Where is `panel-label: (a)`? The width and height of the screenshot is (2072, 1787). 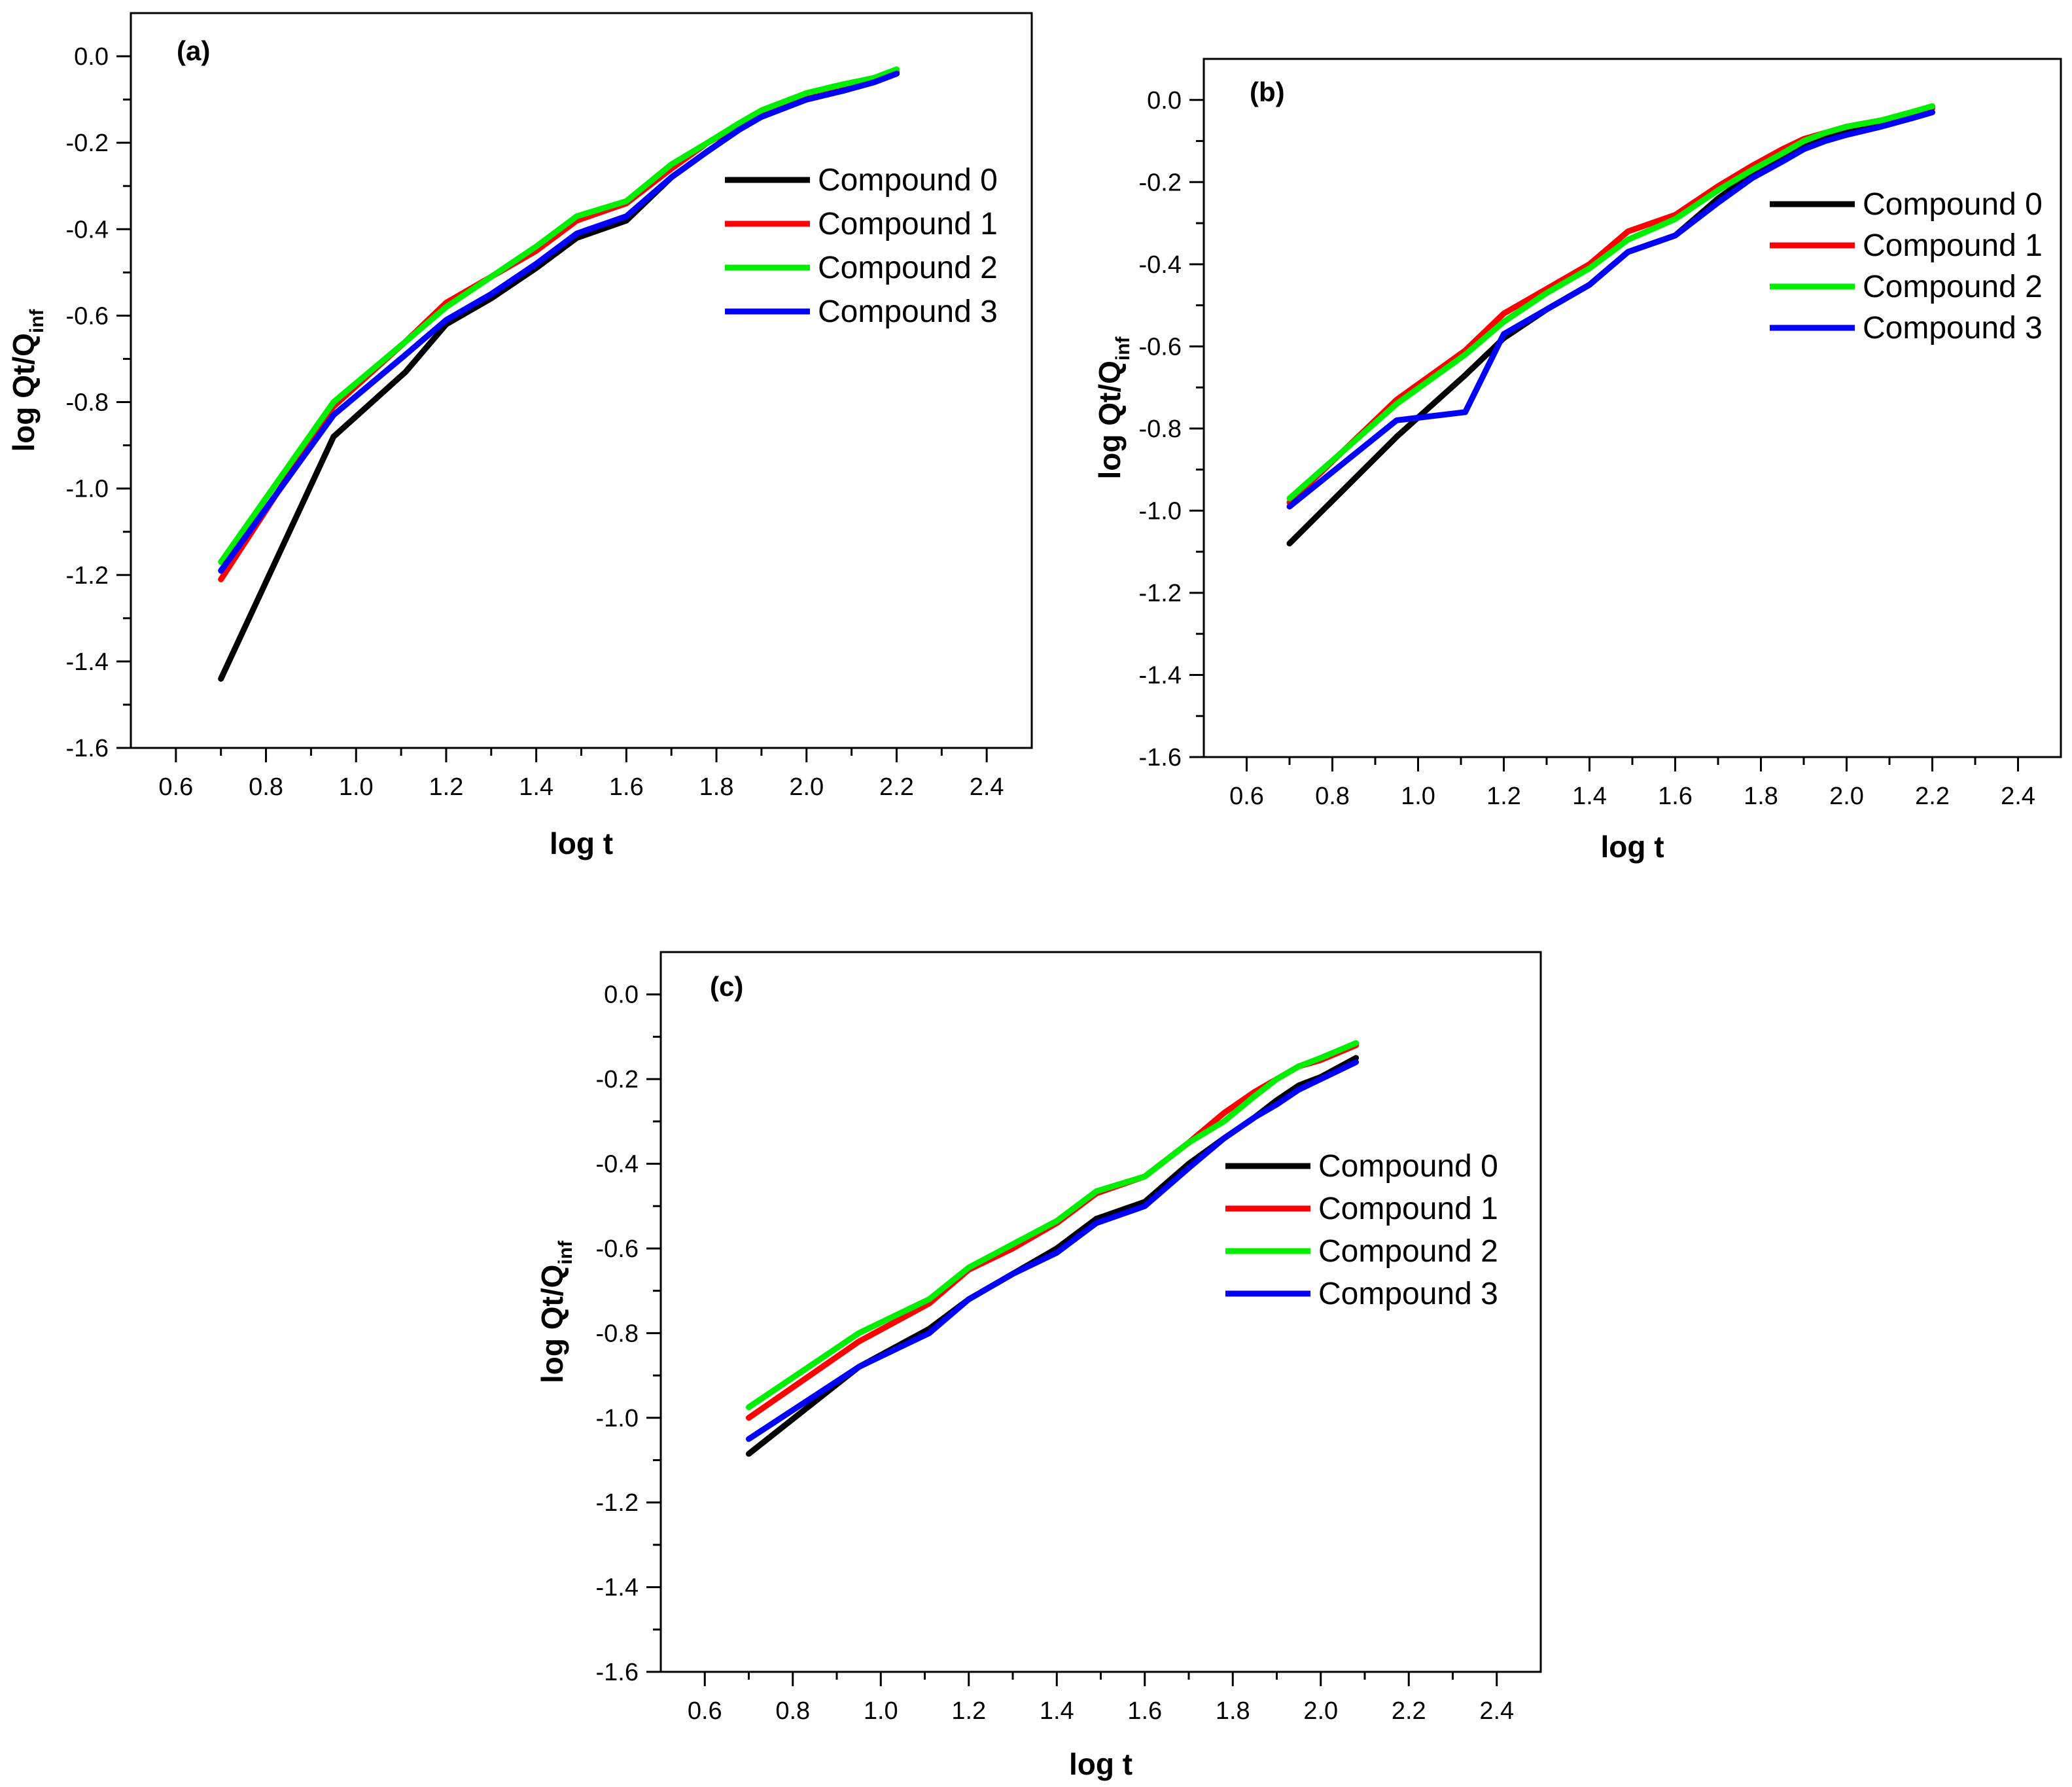 panel-label: (a) is located at coordinates (193, 50).